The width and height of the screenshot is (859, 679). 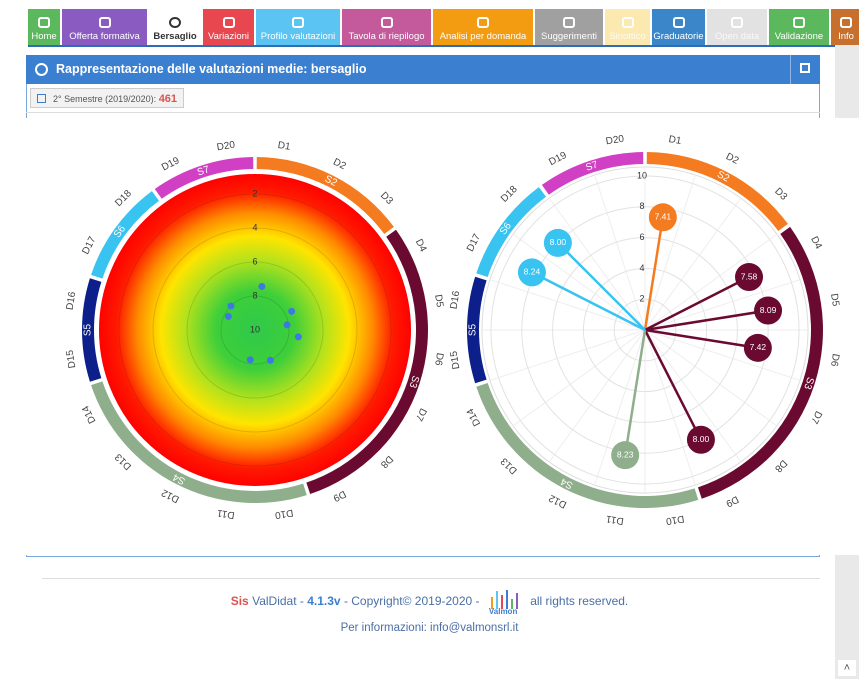 What do you see at coordinates (615, 141) in the screenshot?
I see `domain-label: D20` at bounding box center [615, 141].